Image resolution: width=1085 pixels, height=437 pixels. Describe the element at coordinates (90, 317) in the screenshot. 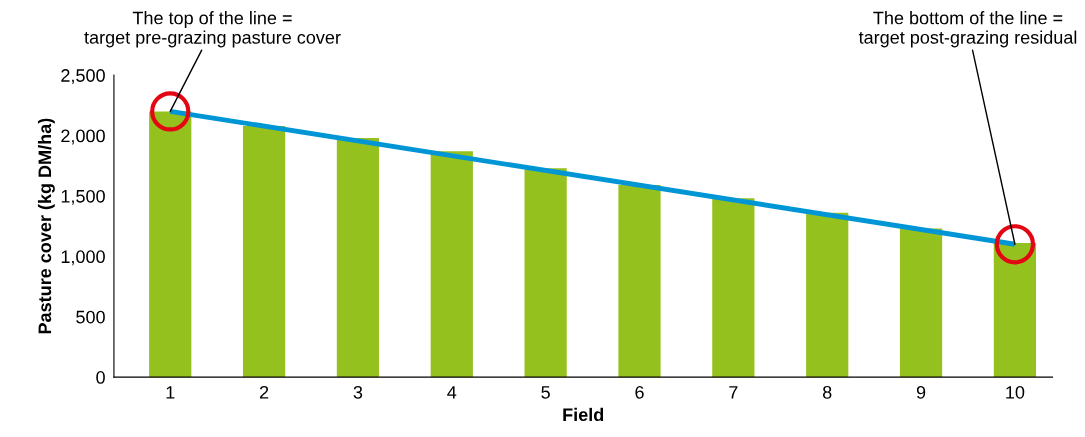

I see `y-tick-label: 500` at that location.